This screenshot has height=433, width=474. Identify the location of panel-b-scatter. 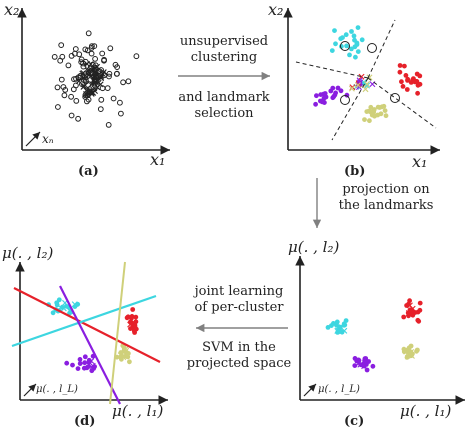
(368, 74).